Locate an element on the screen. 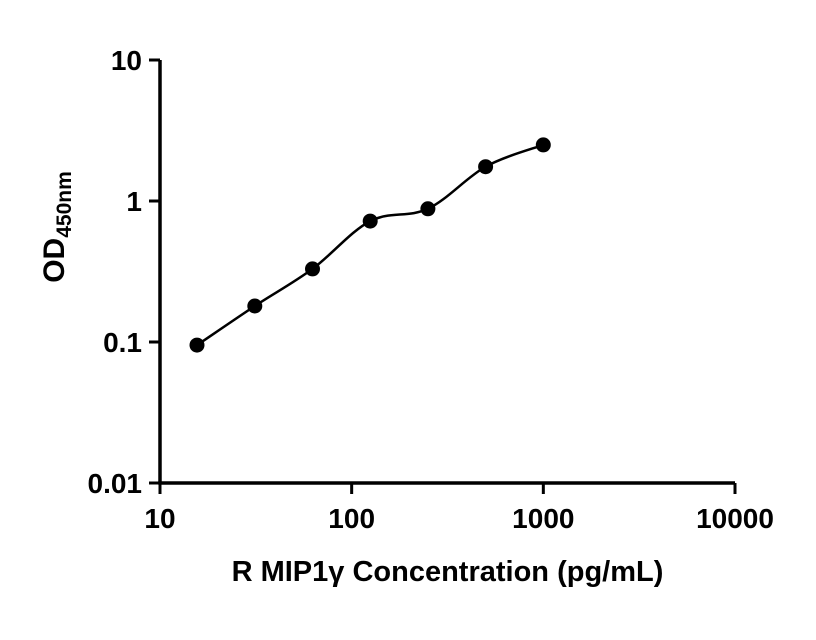  y-axis-title: OD450nm is located at coordinates (55, 227).